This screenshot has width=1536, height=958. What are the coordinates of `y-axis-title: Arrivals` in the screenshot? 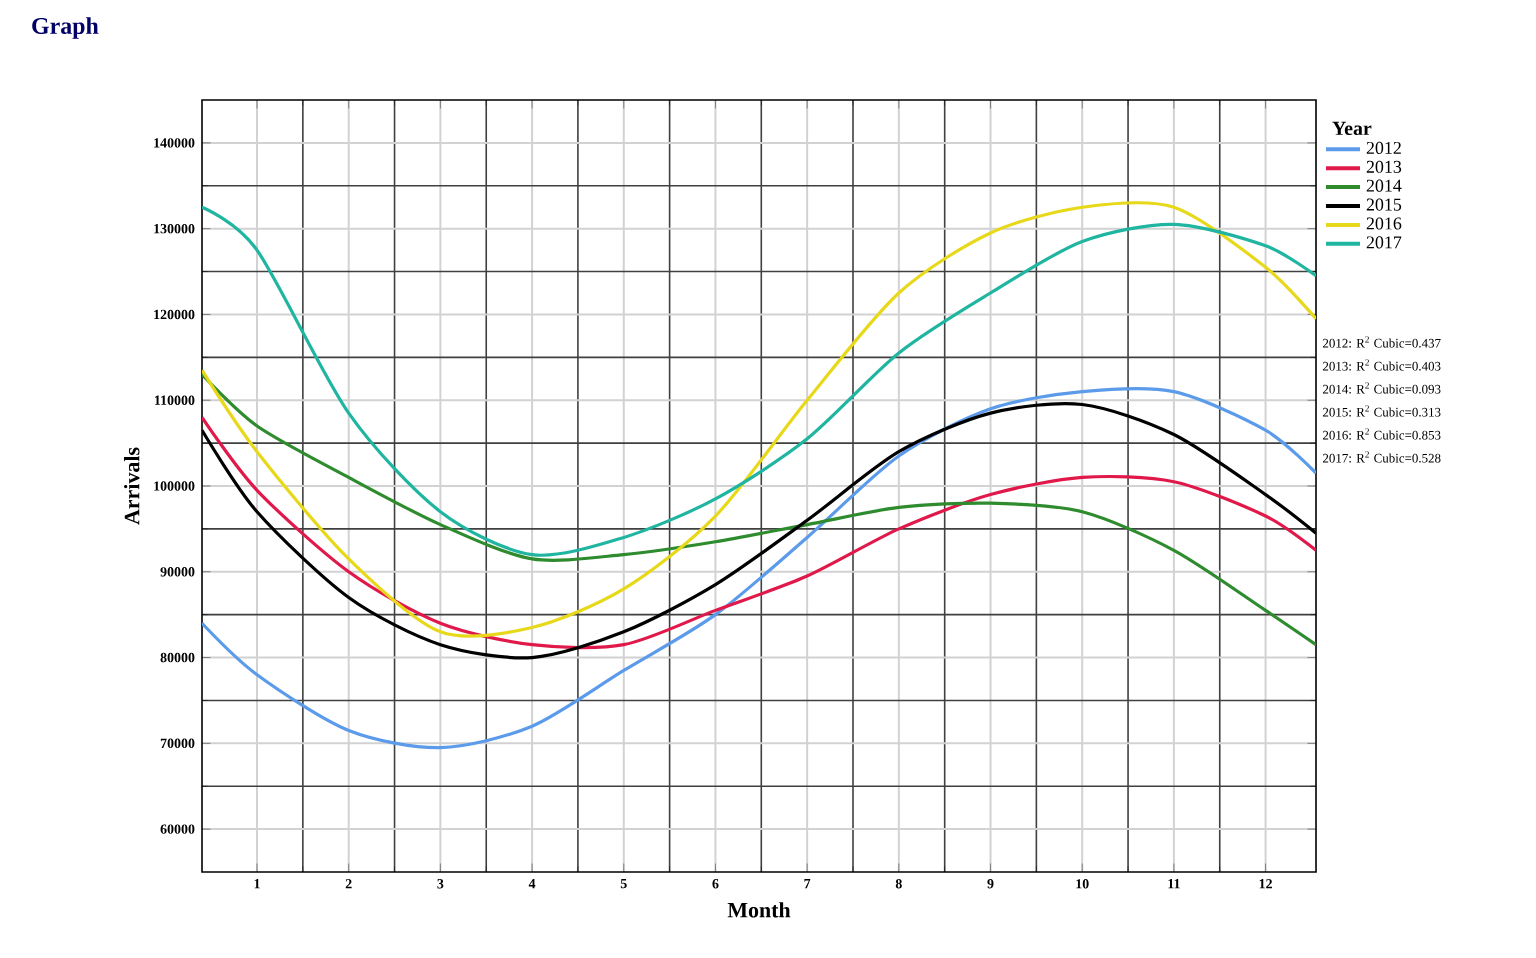 It's located at (132, 486).